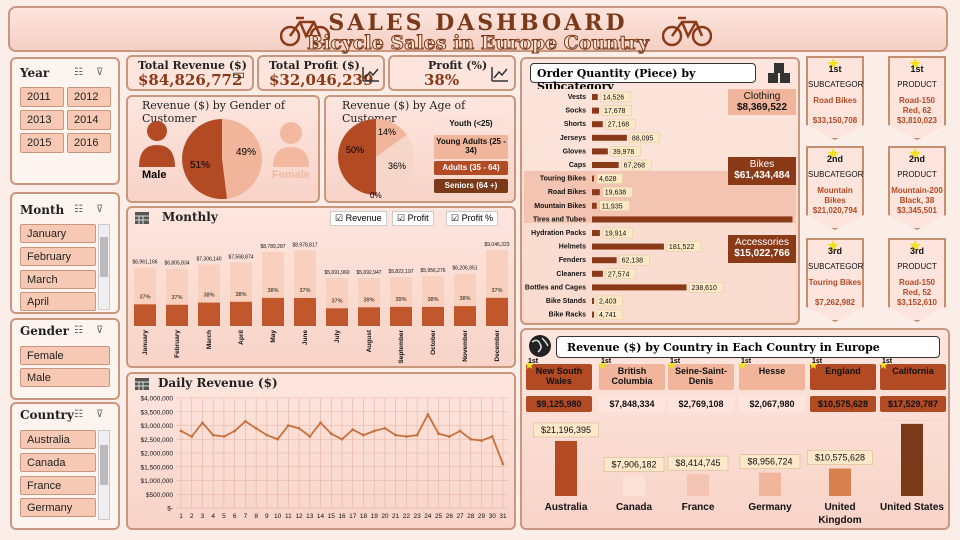 The image size is (960, 540). I want to click on monthly-category-label: November, so click(465, 346).